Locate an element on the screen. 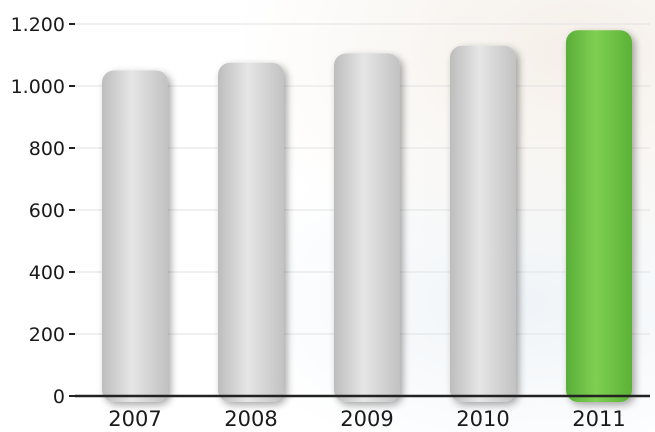 The image size is (655, 432). bar-2011 is located at coordinates (599, 216).